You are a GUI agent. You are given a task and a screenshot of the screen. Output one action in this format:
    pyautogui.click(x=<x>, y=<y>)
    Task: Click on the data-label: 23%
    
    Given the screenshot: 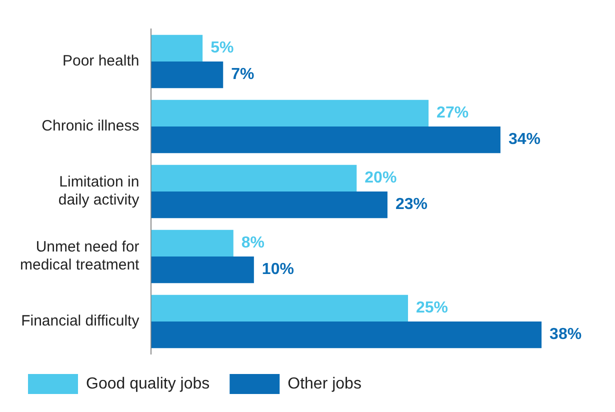 What is the action you would take?
    pyautogui.click(x=411, y=205)
    